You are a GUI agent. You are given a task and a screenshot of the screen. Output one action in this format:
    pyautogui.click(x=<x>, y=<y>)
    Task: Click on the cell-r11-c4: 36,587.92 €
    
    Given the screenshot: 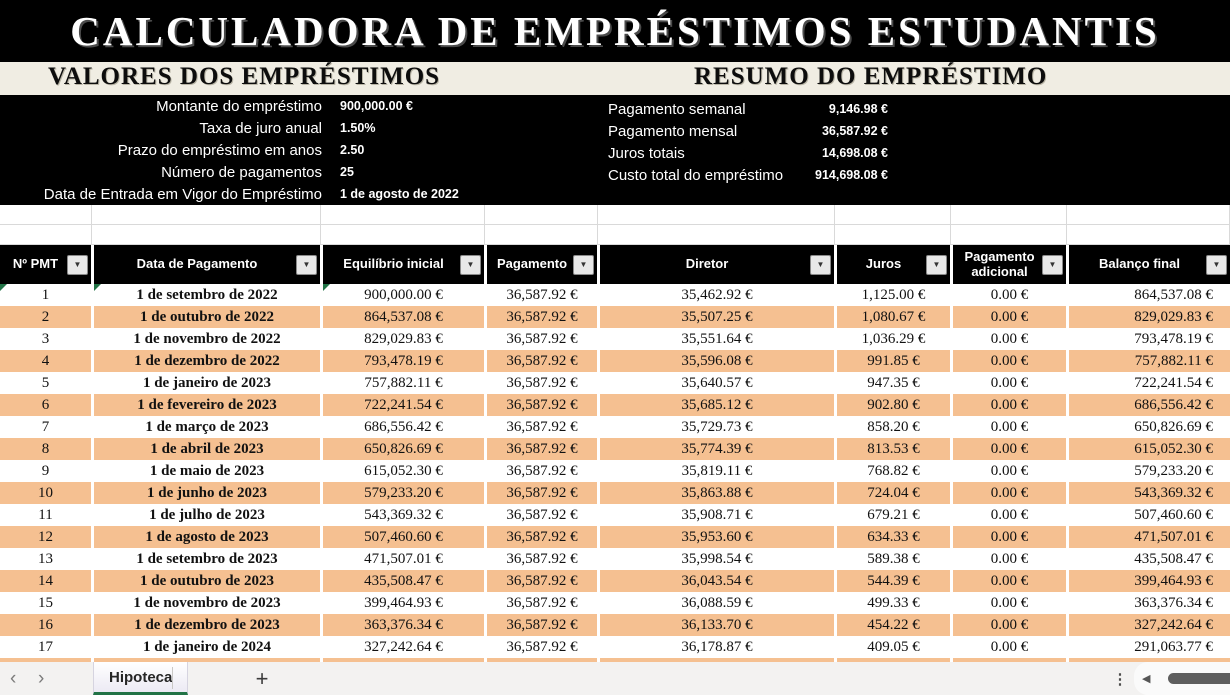 What is the action you would take?
    pyautogui.click(x=542, y=515)
    